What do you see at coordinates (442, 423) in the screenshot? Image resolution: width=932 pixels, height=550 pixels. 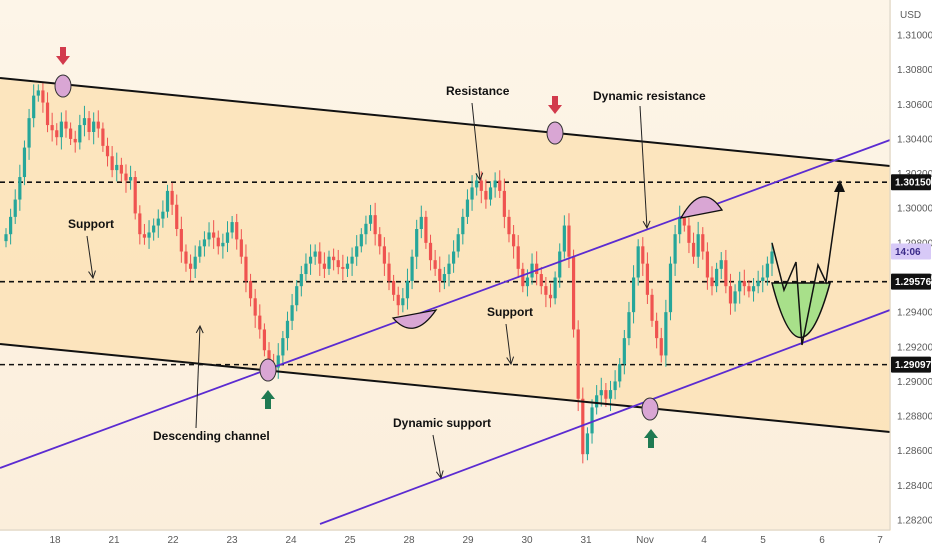 I see `annotation-label: Dynamic support` at bounding box center [442, 423].